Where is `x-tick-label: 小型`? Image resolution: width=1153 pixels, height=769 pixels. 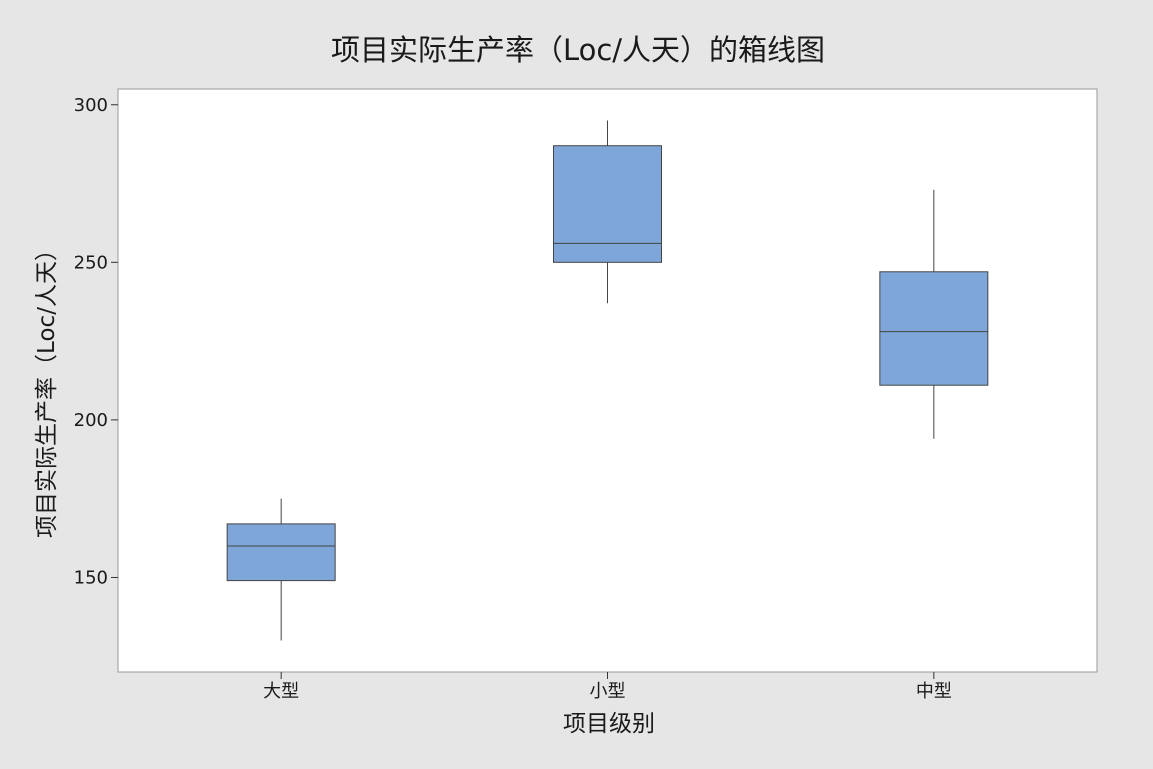
x-tick-label: 小型 is located at coordinates (608, 691).